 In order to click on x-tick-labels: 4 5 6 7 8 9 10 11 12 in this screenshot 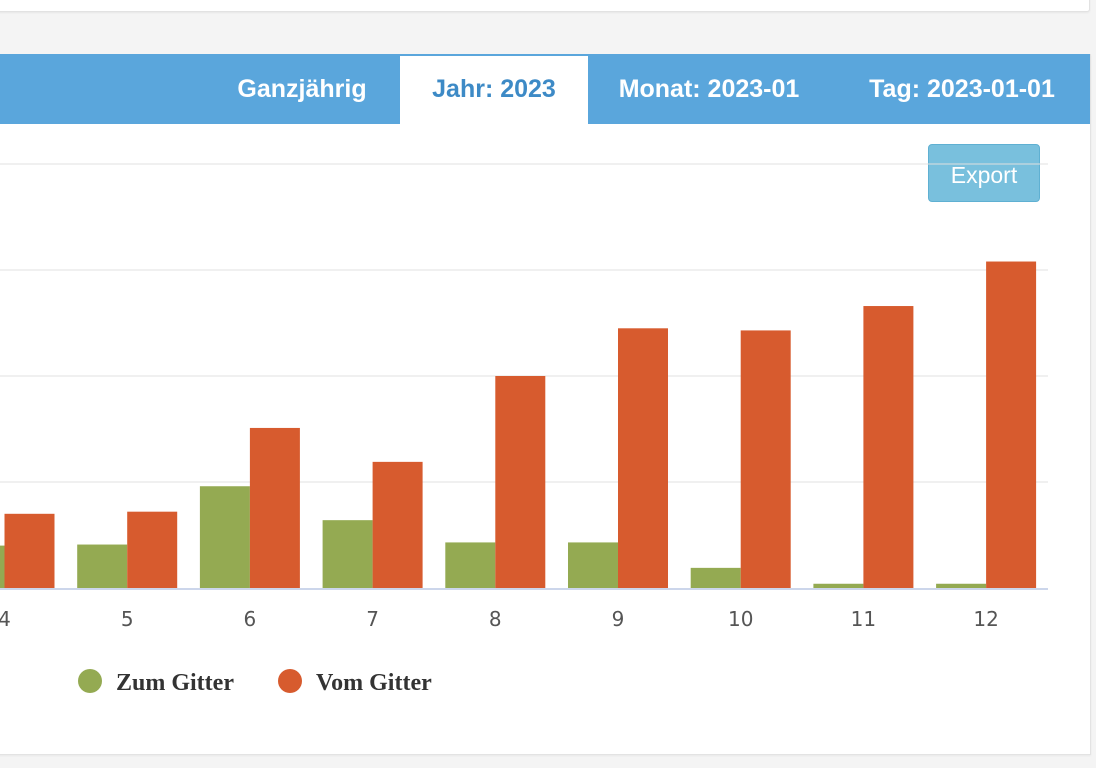, I will do `click(499, 619)`.